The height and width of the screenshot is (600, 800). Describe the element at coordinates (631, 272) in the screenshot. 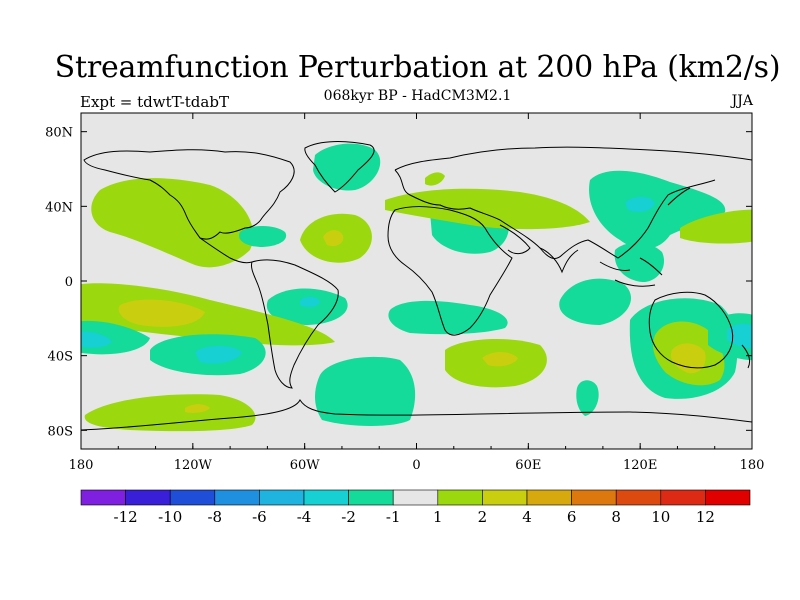

I see `coast-indonesia` at that location.